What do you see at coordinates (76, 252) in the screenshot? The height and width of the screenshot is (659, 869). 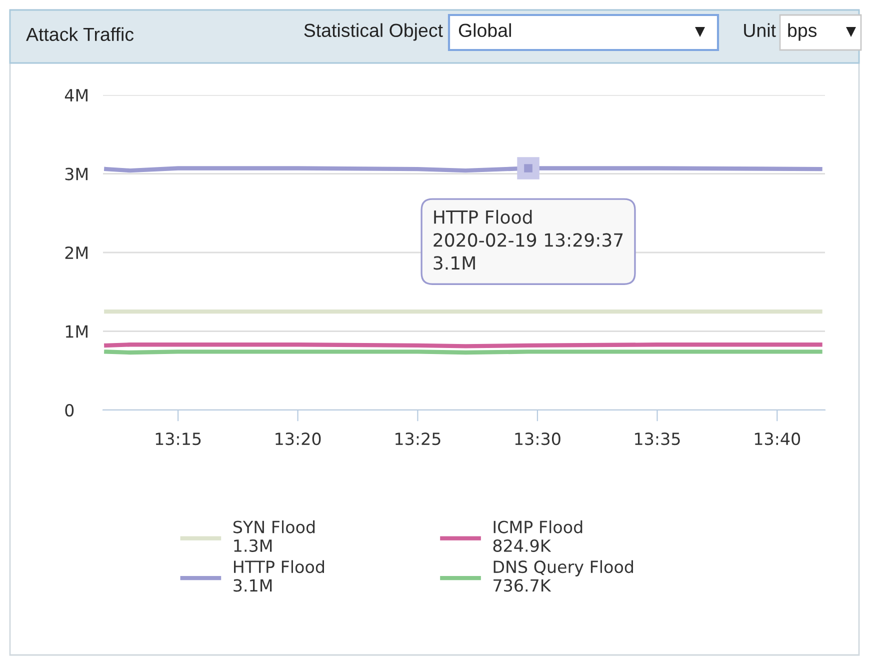 I see `y-tick-label: 2M` at bounding box center [76, 252].